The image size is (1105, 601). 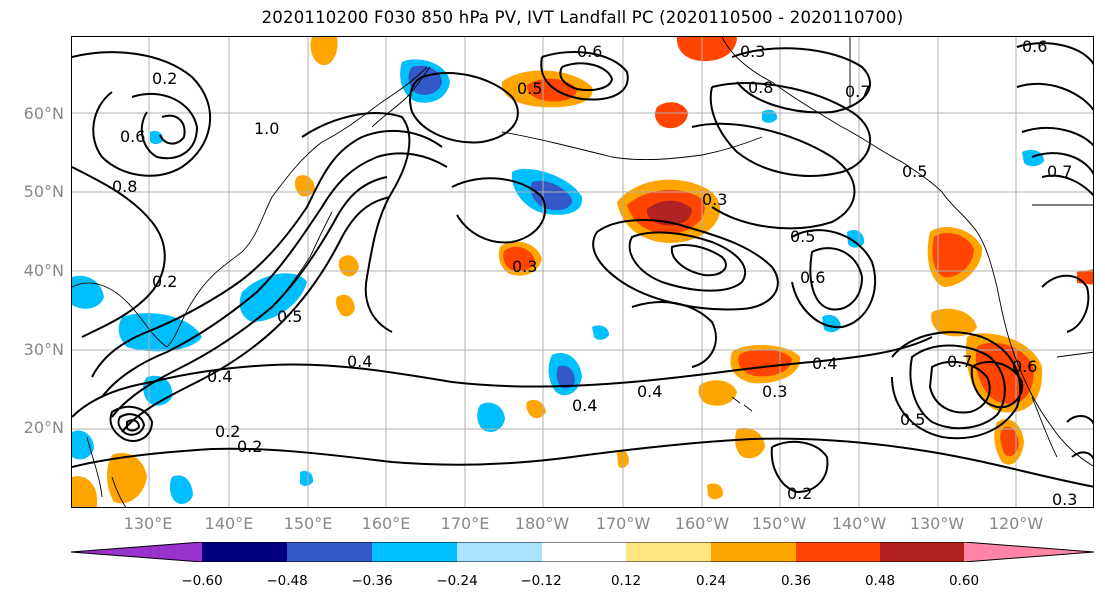 I want to click on contour-label-24: 0.3, so click(x=1064, y=499).